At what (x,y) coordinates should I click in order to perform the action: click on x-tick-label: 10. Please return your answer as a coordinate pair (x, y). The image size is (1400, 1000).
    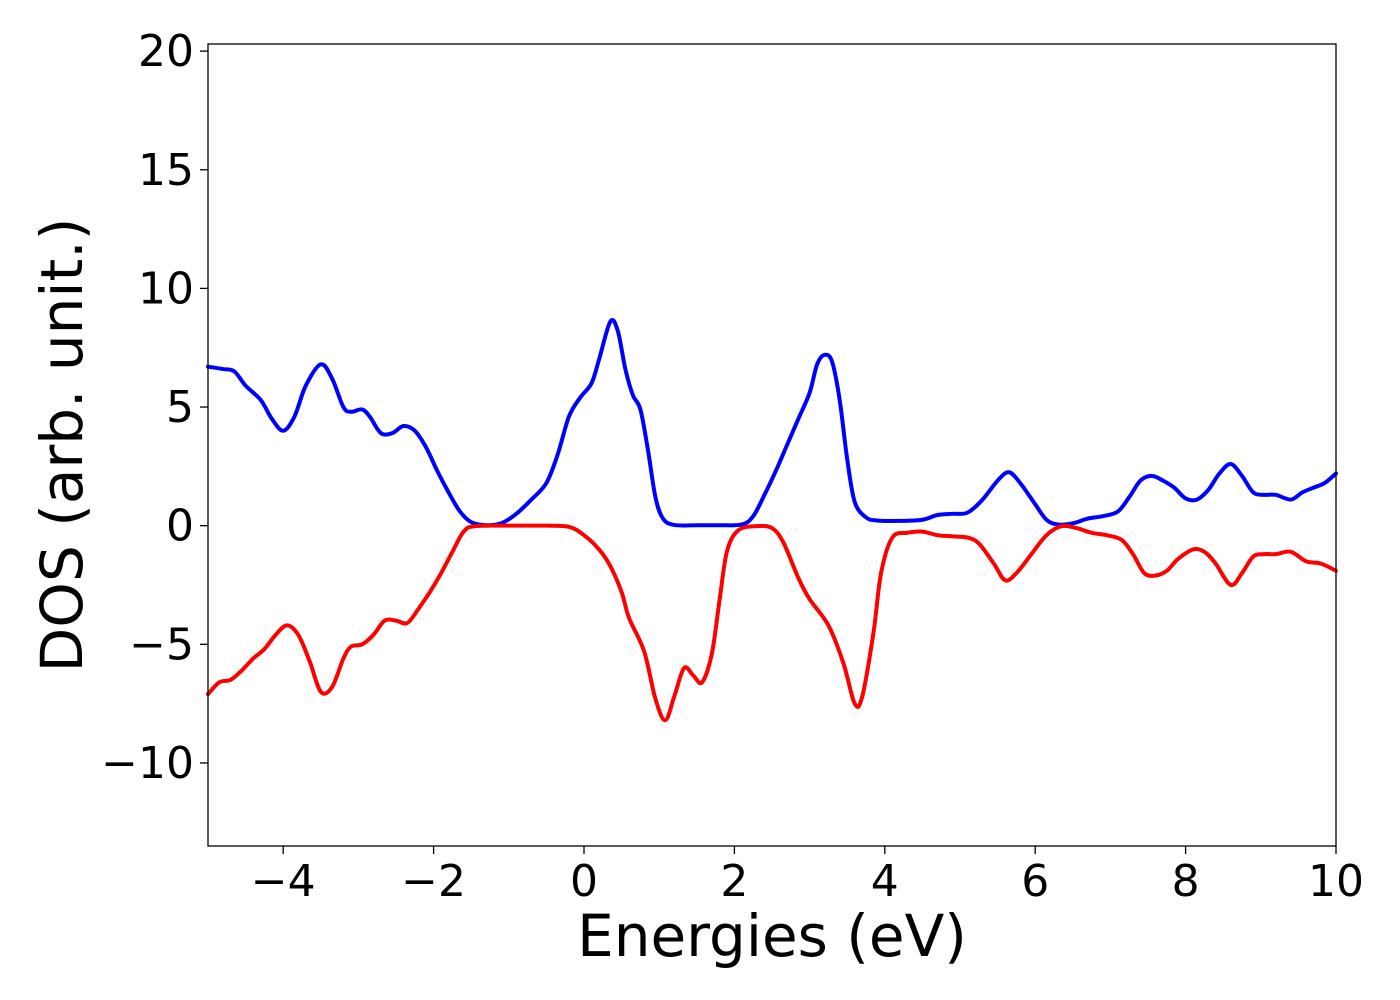
    Looking at the image, I should click on (1336, 881).